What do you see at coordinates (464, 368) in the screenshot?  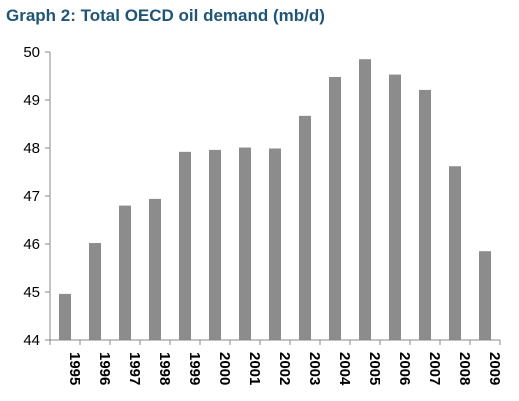 I see `x-tick-label: 2008` at bounding box center [464, 368].